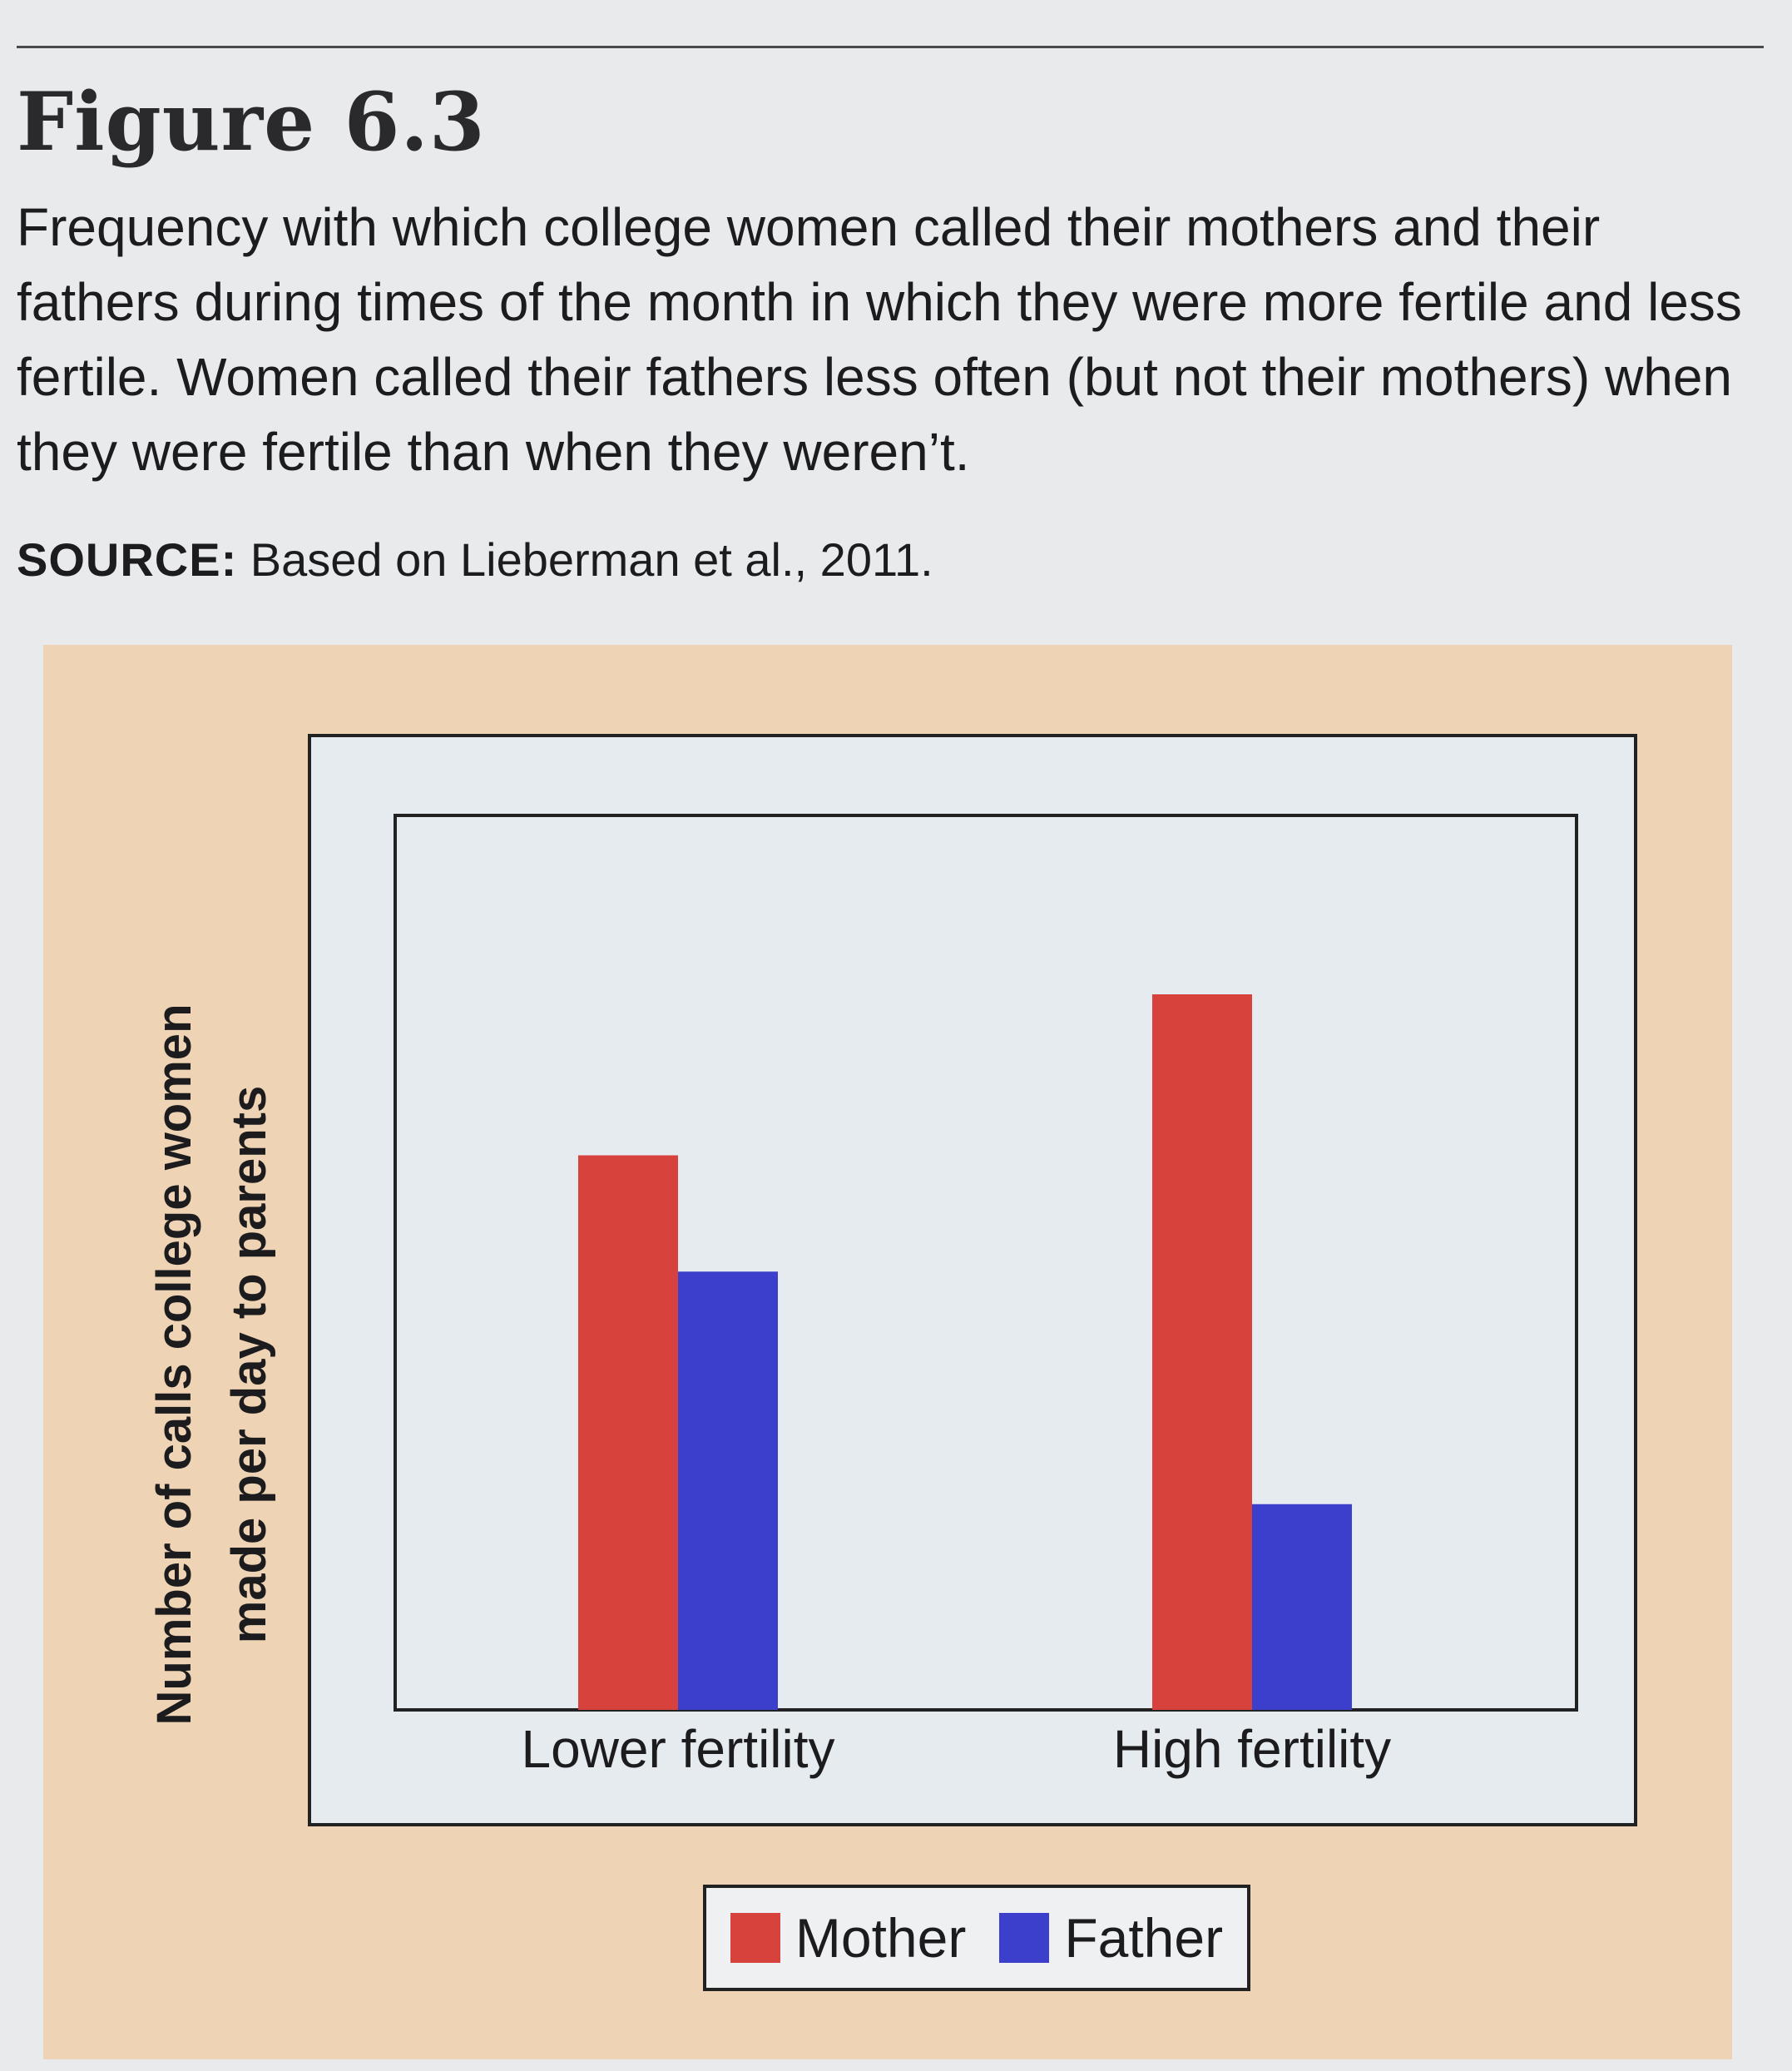  I want to click on bar-mother-high-fertility, so click(1202, 1352).